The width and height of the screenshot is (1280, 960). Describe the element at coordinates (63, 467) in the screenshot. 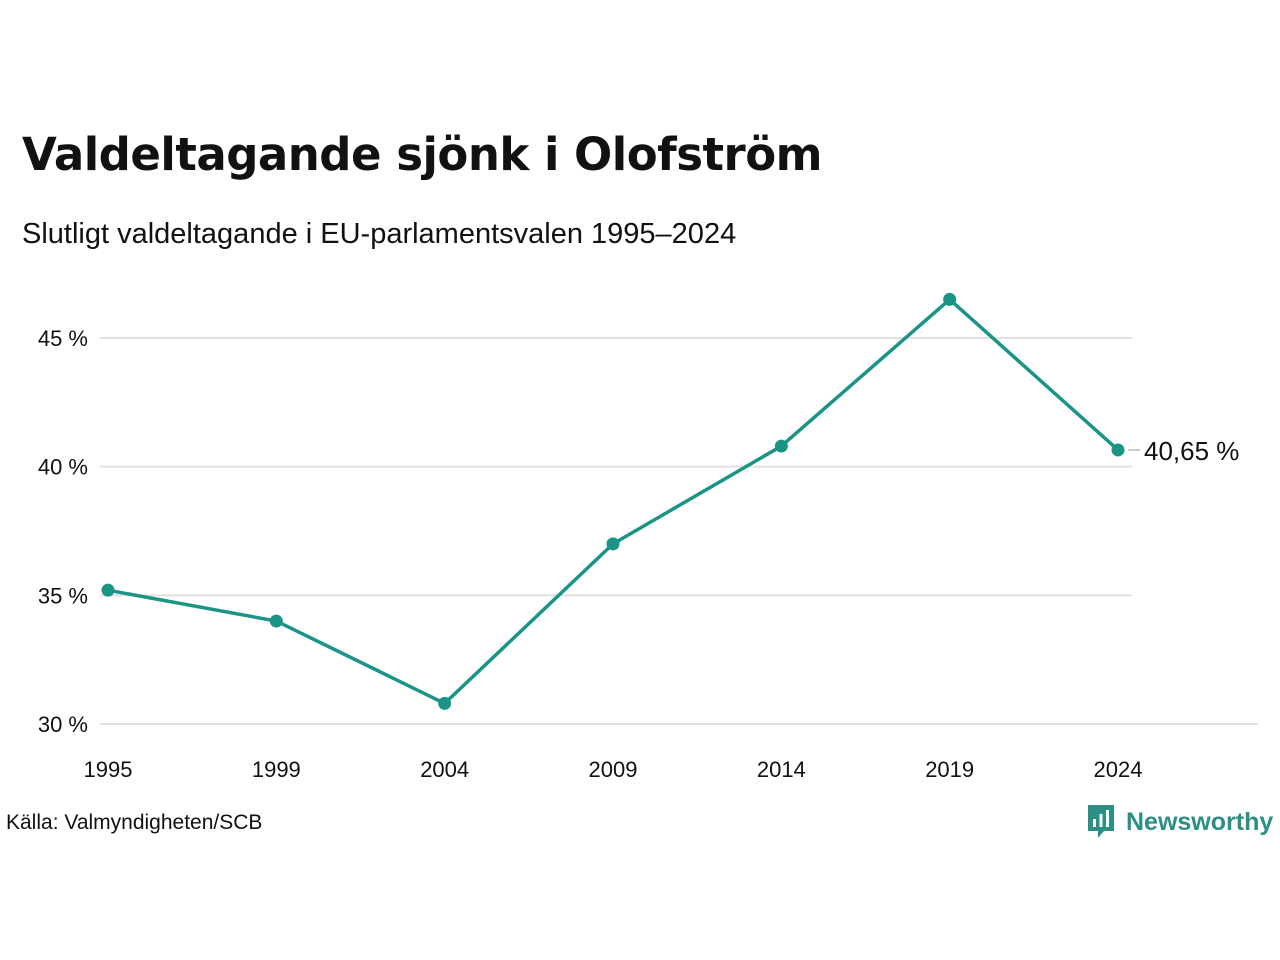

I see `y-tick-label: 40 %` at that location.